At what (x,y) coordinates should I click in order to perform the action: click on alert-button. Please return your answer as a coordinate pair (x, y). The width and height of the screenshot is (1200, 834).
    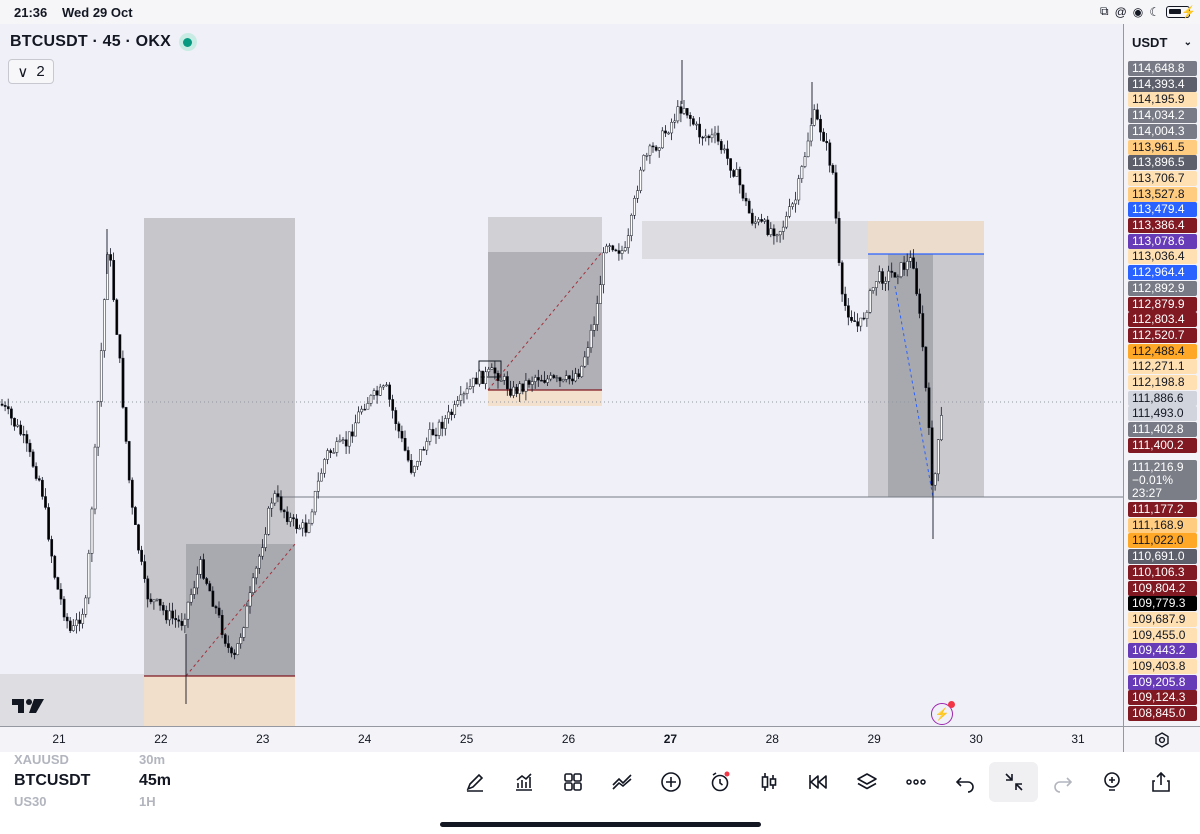
    Looking at the image, I should click on (719, 782).